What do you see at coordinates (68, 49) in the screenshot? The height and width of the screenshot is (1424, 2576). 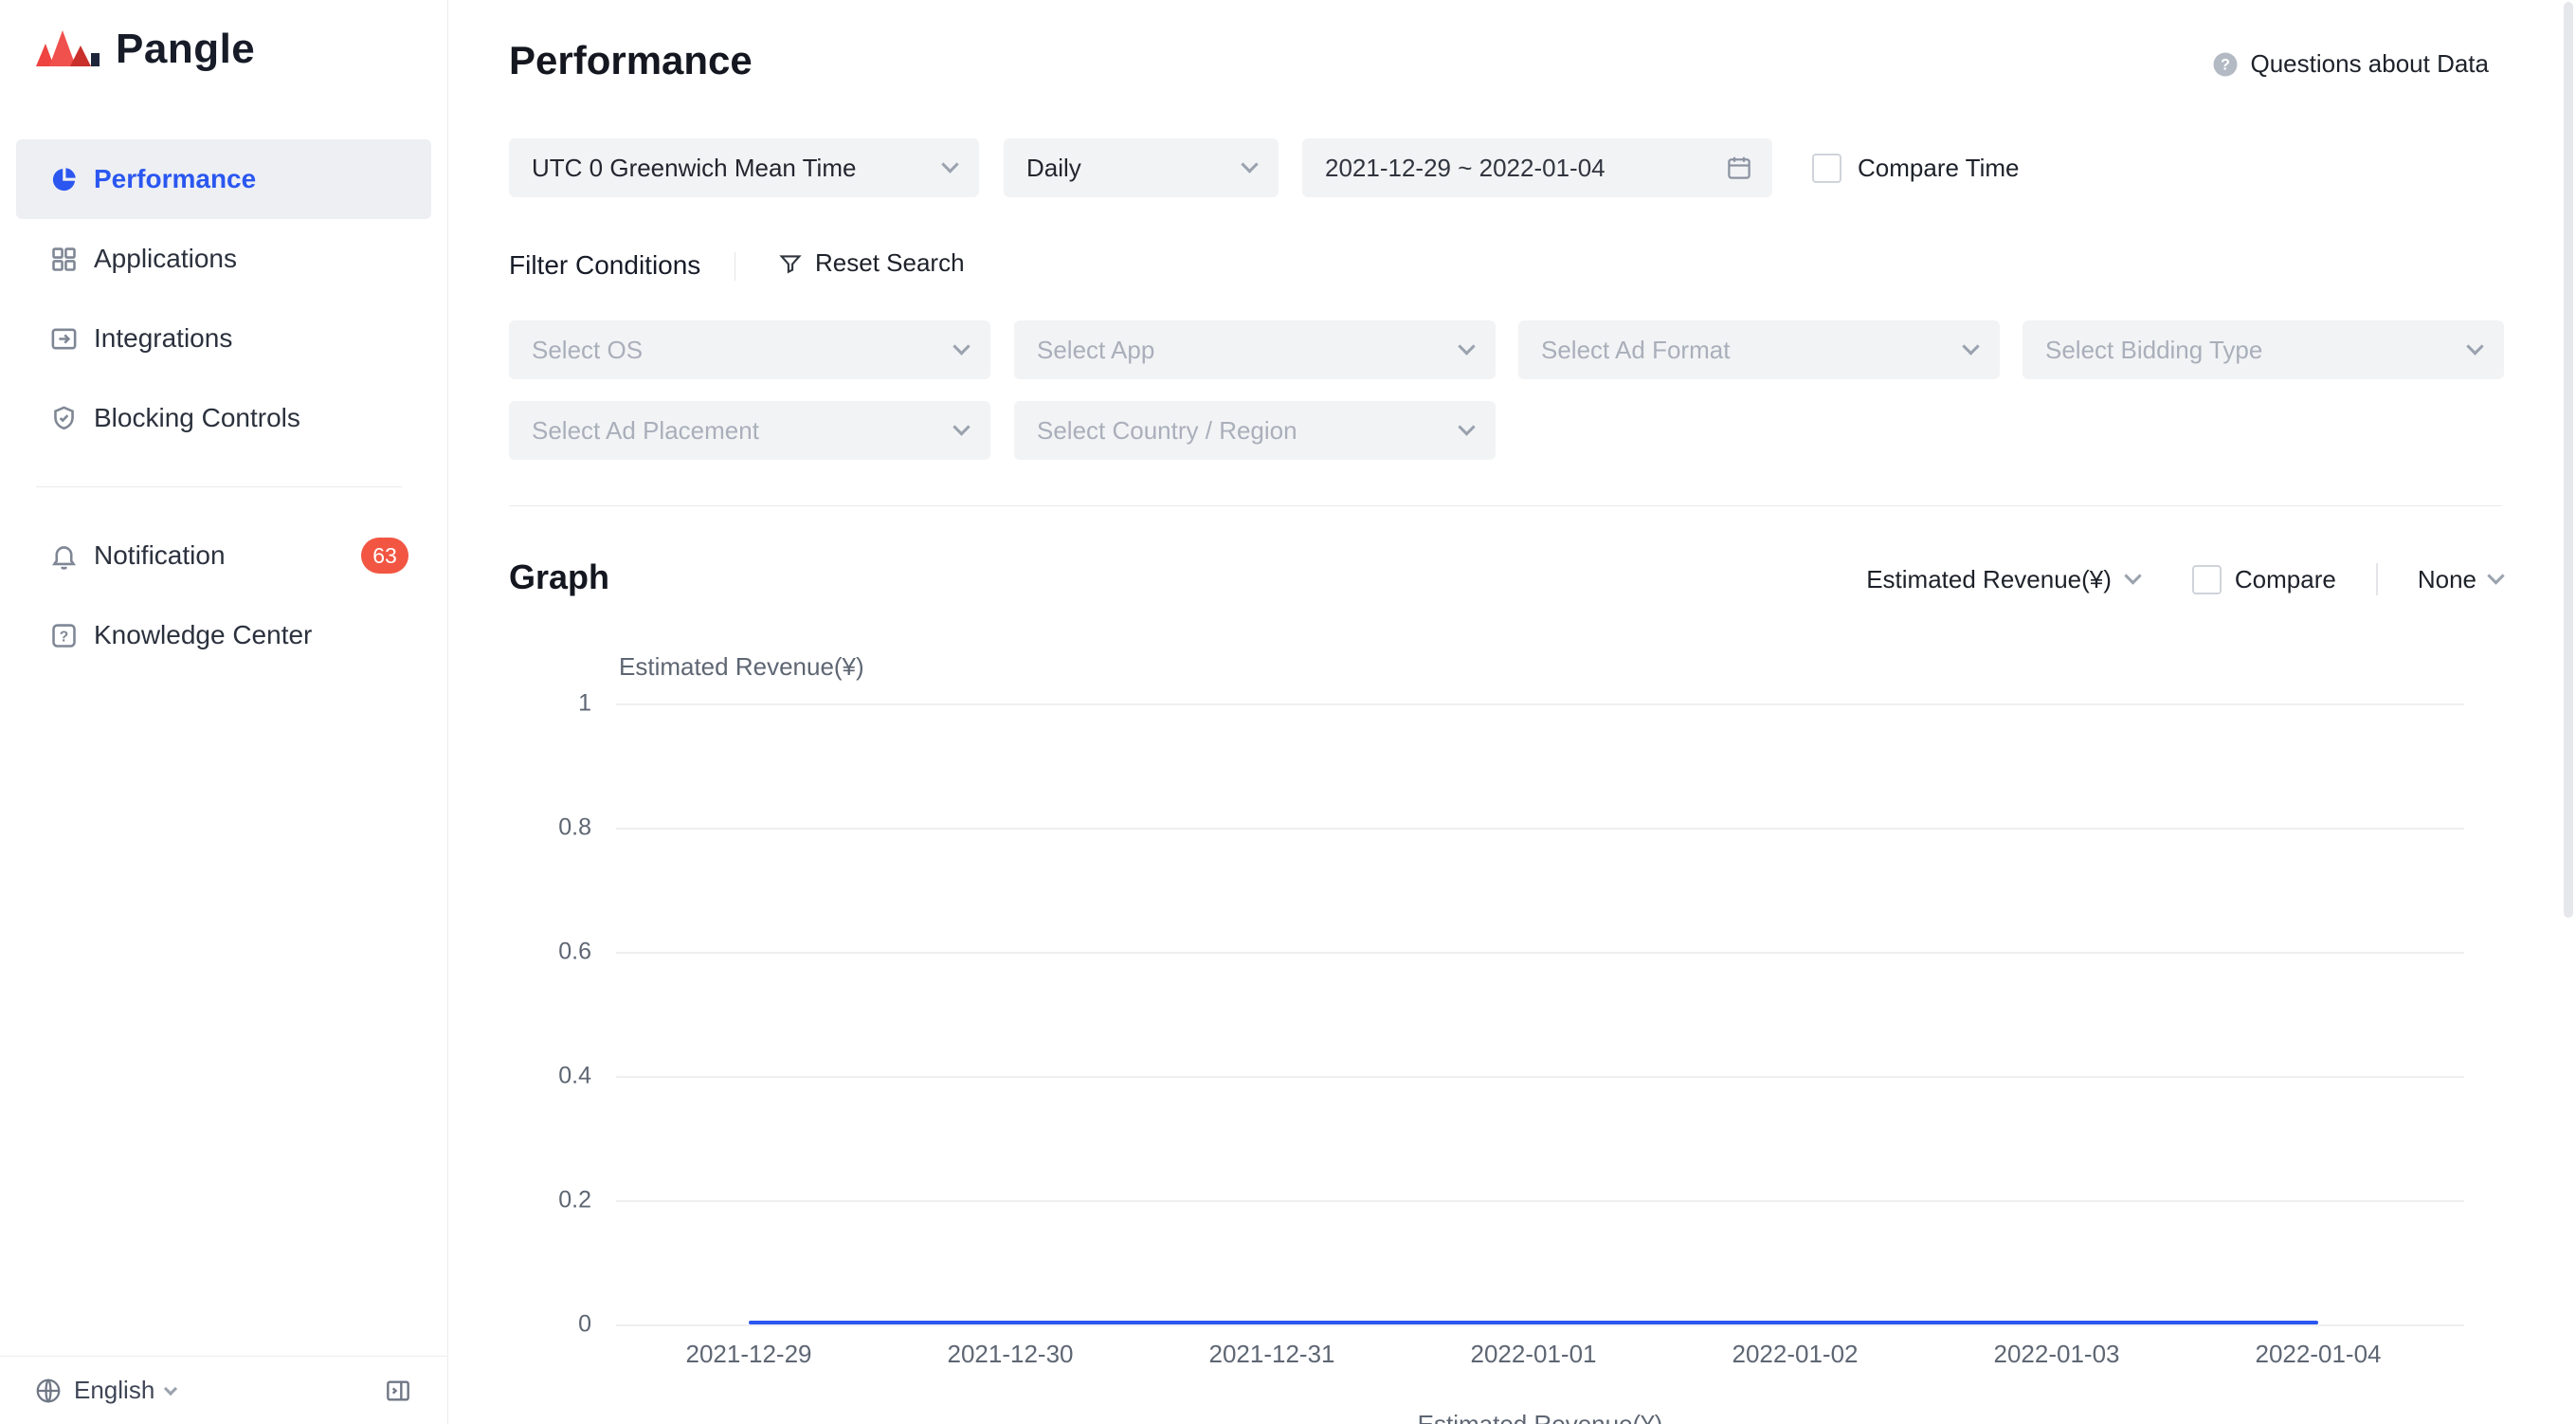 I see `pangle-logo-icon` at bounding box center [68, 49].